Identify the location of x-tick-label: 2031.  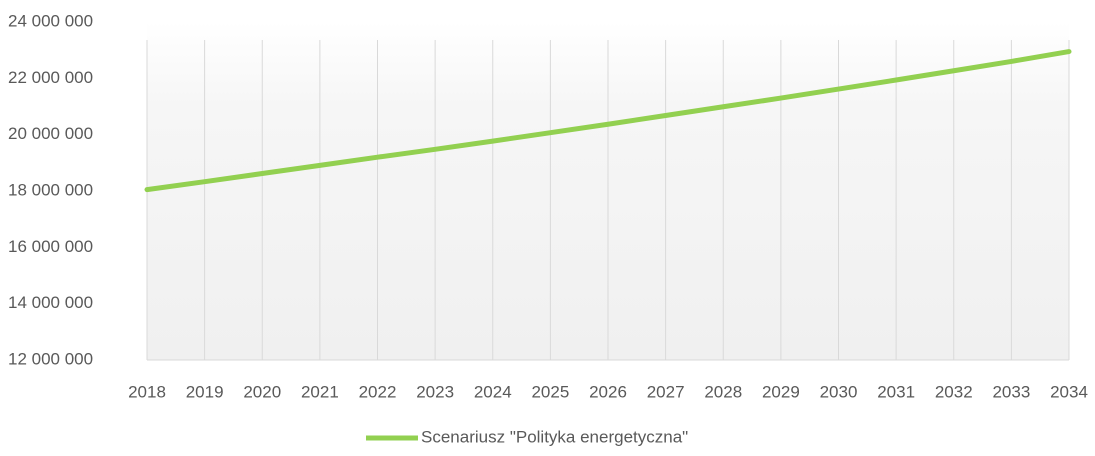
(896, 391).